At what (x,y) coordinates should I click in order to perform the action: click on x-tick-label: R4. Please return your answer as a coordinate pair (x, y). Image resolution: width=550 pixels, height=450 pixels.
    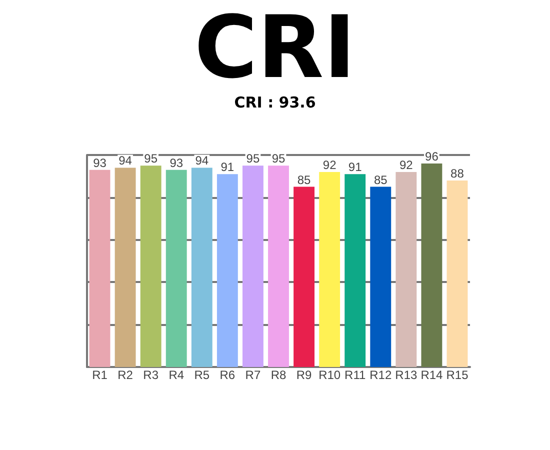
    Looking at the image, I should click on (176, 375).